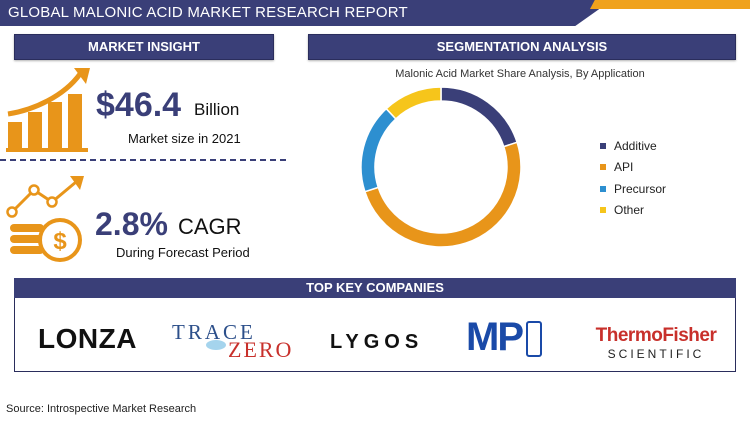 Image resolution: width=750 pixels, height=422 pixels. Describe the element at coordinates (216, 345) in the screenshot. I see `water-drop-icon` at that location.